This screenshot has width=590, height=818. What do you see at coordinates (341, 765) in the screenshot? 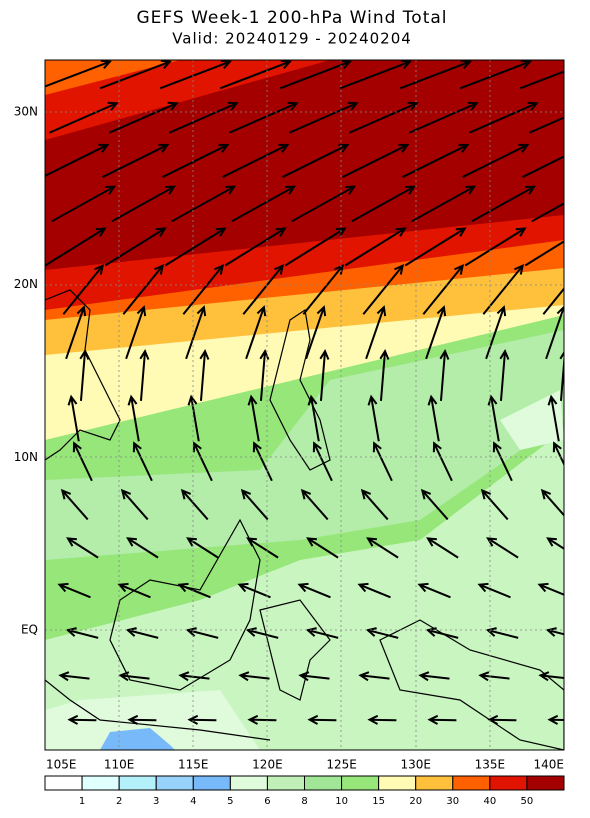
I see `x-label: 125E` at bounding box center [341, 765].